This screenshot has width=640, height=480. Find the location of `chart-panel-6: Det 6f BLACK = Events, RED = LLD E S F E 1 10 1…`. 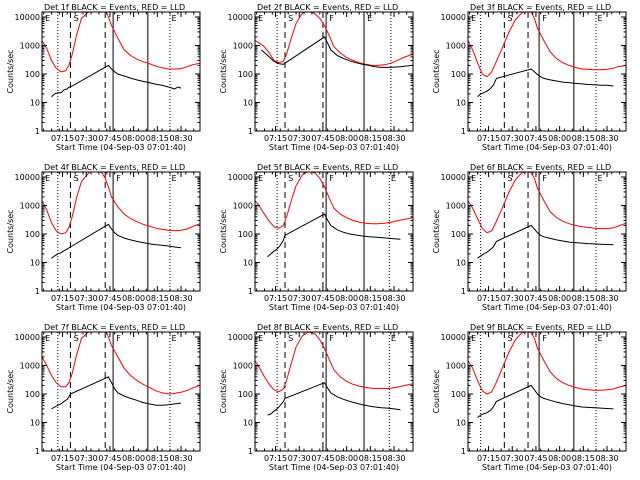

chart-panel-6: Det 6f BLACK = Events, RED = LLD E S F E 1 10 1… is located at coordinates (529, 237).